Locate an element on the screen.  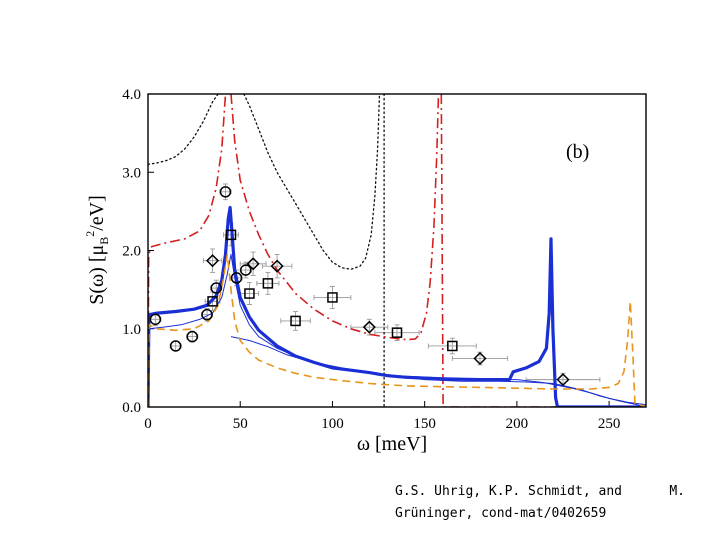
citation-line-1: G.S. Uhrig, K.P. Schmidt, and M. is located at coordinates (540, 492).